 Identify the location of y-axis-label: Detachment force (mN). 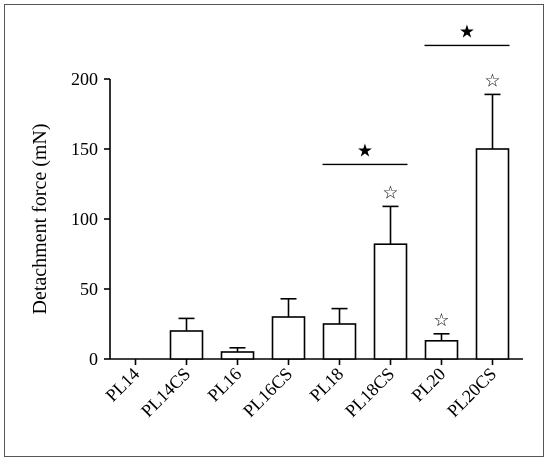
(40, 218).